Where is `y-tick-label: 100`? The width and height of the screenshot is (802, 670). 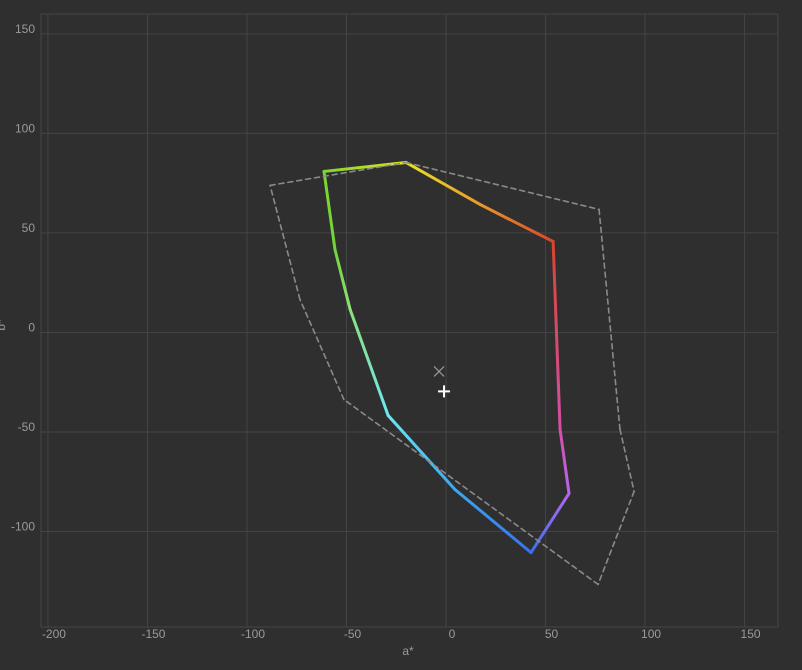 y-tick-label: 100 is located at coordinates (25, 129).